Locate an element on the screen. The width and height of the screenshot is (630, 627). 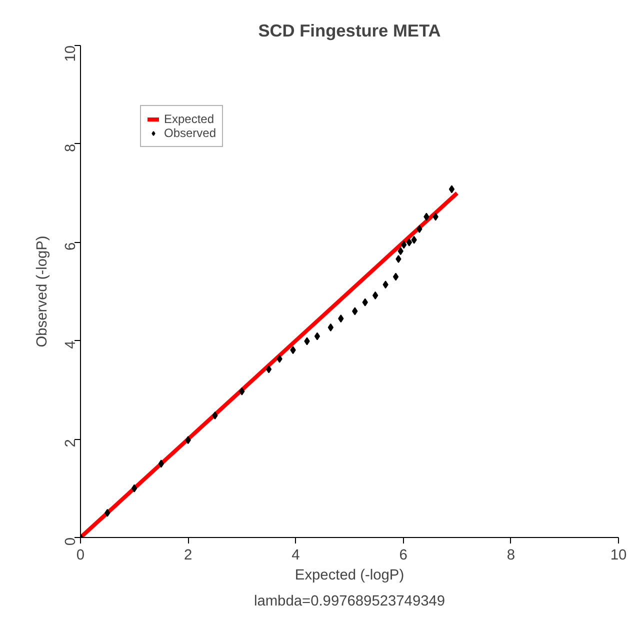
x-axis-title: Expected (-logP) is located at coordinates (349, 576).